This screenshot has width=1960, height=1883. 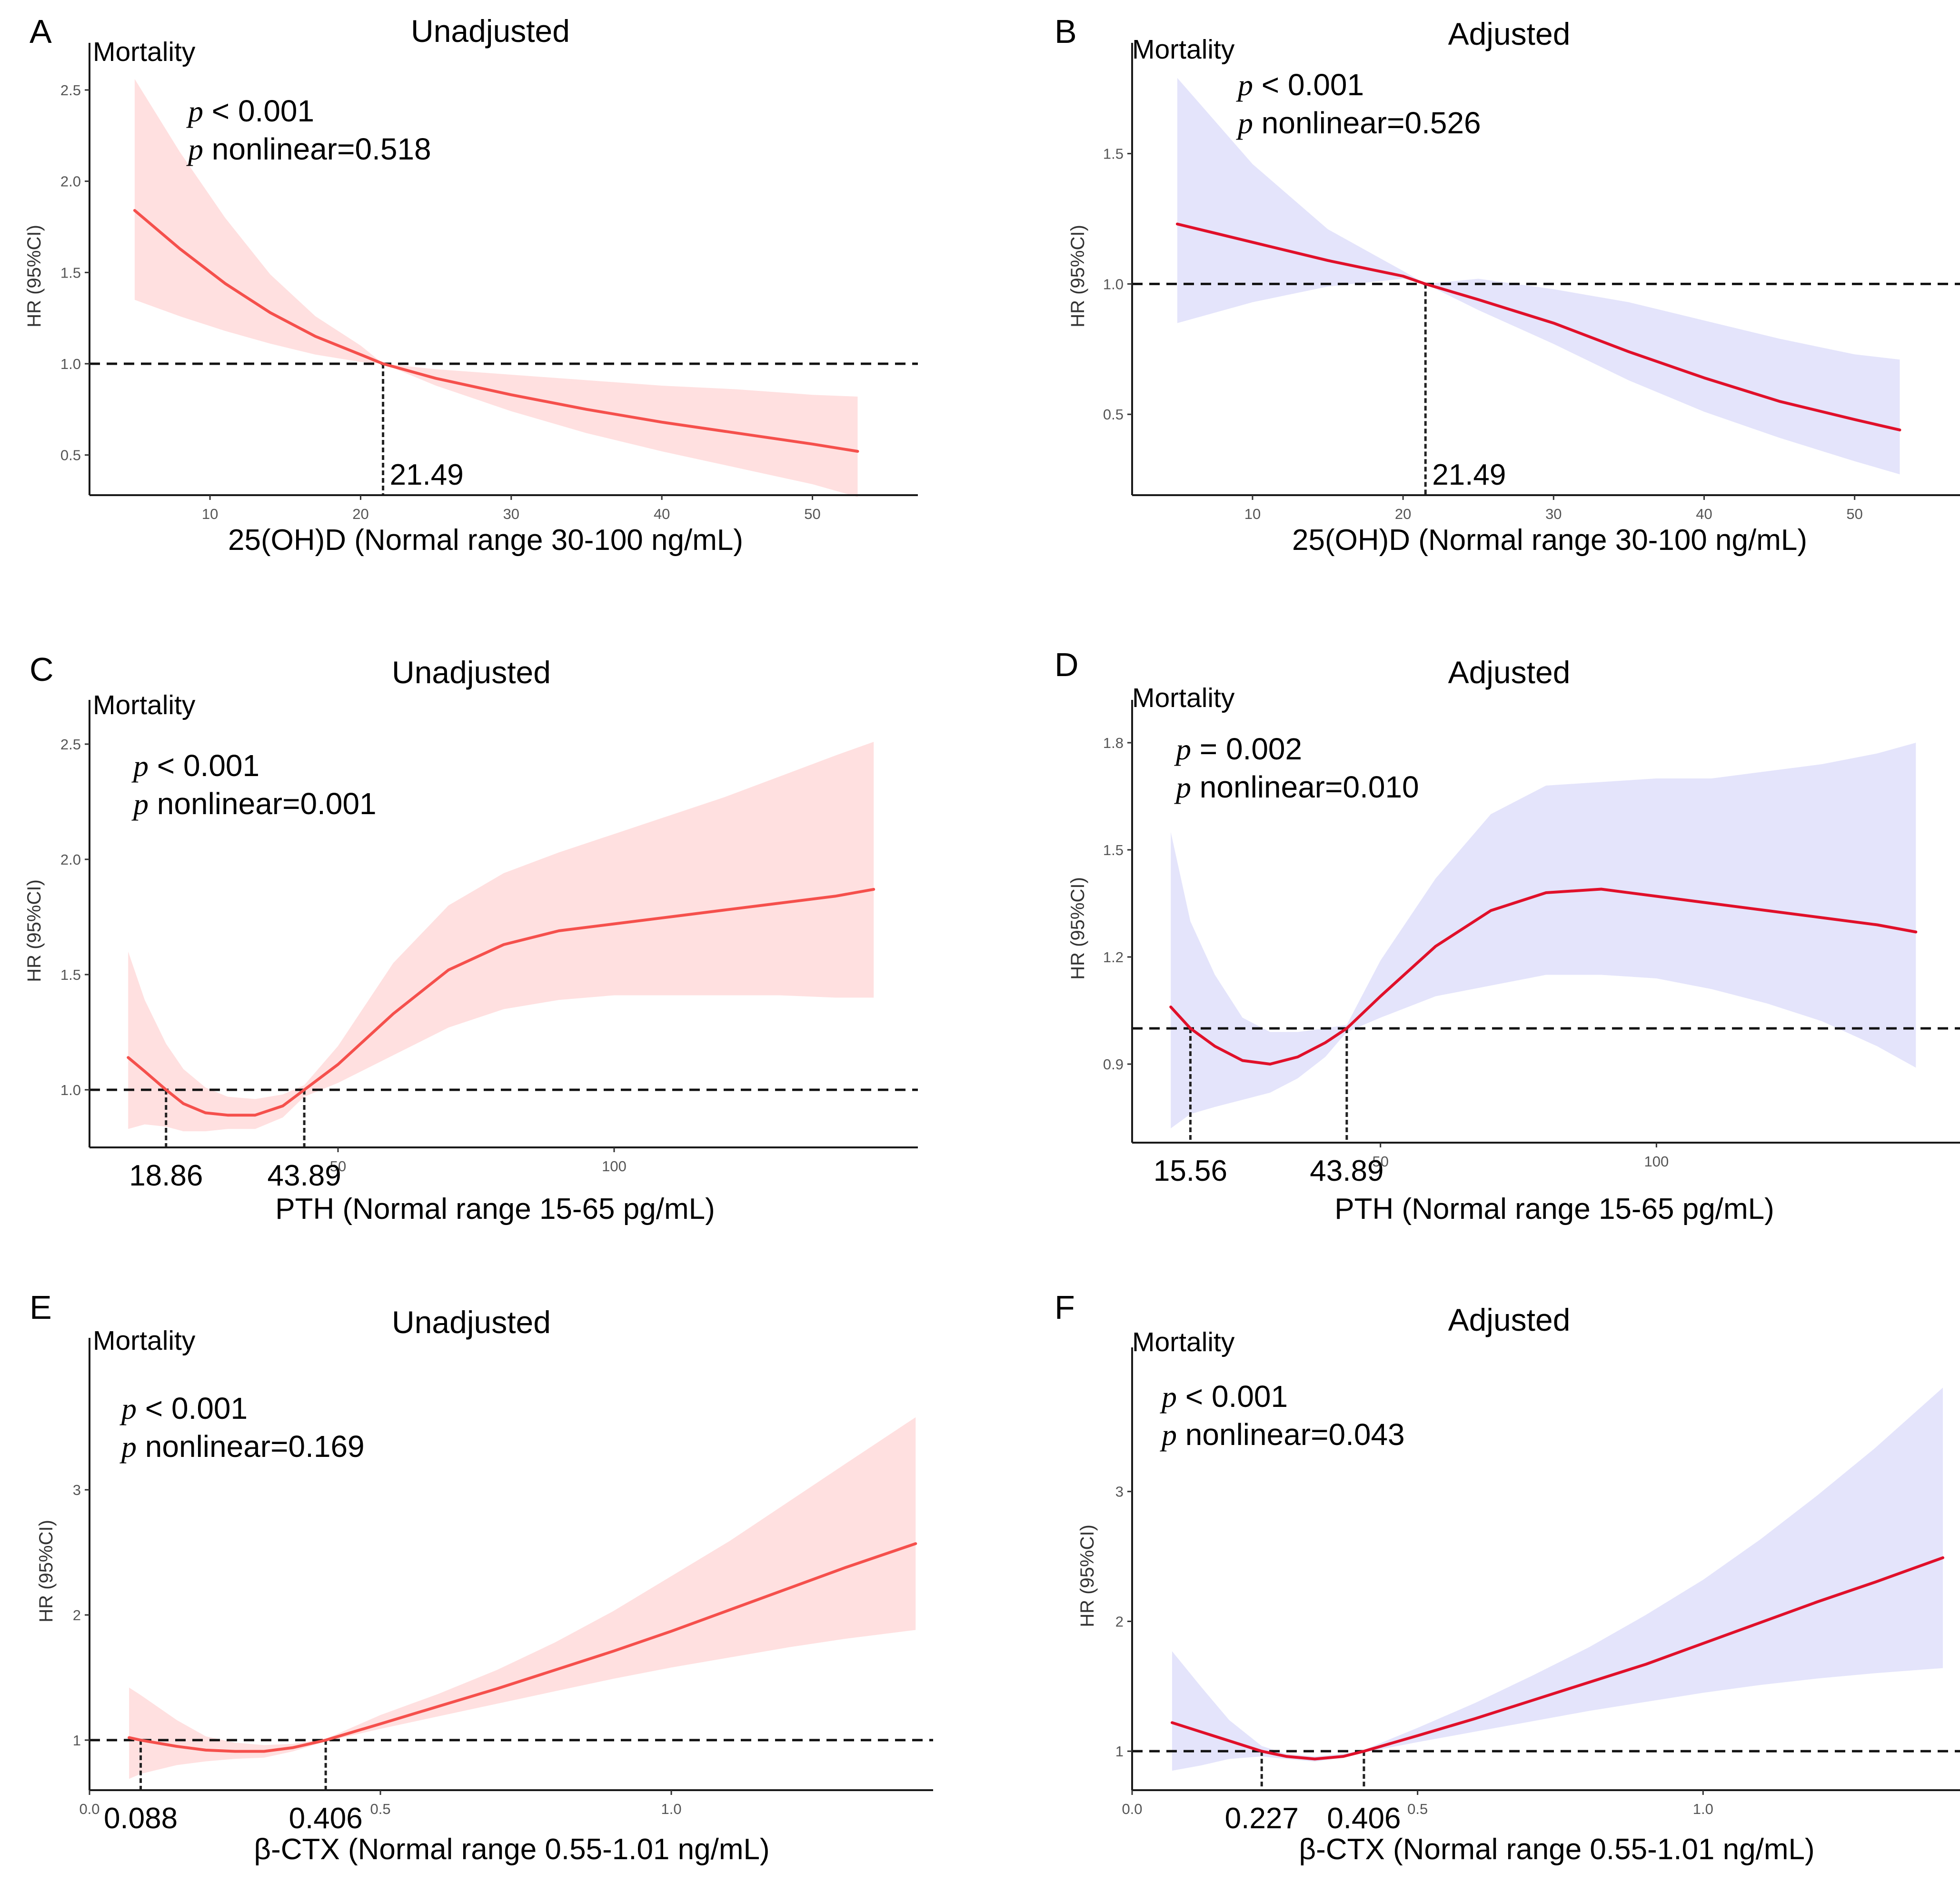 I want to click on panel-letter: B, so click(x=1066, y=31).